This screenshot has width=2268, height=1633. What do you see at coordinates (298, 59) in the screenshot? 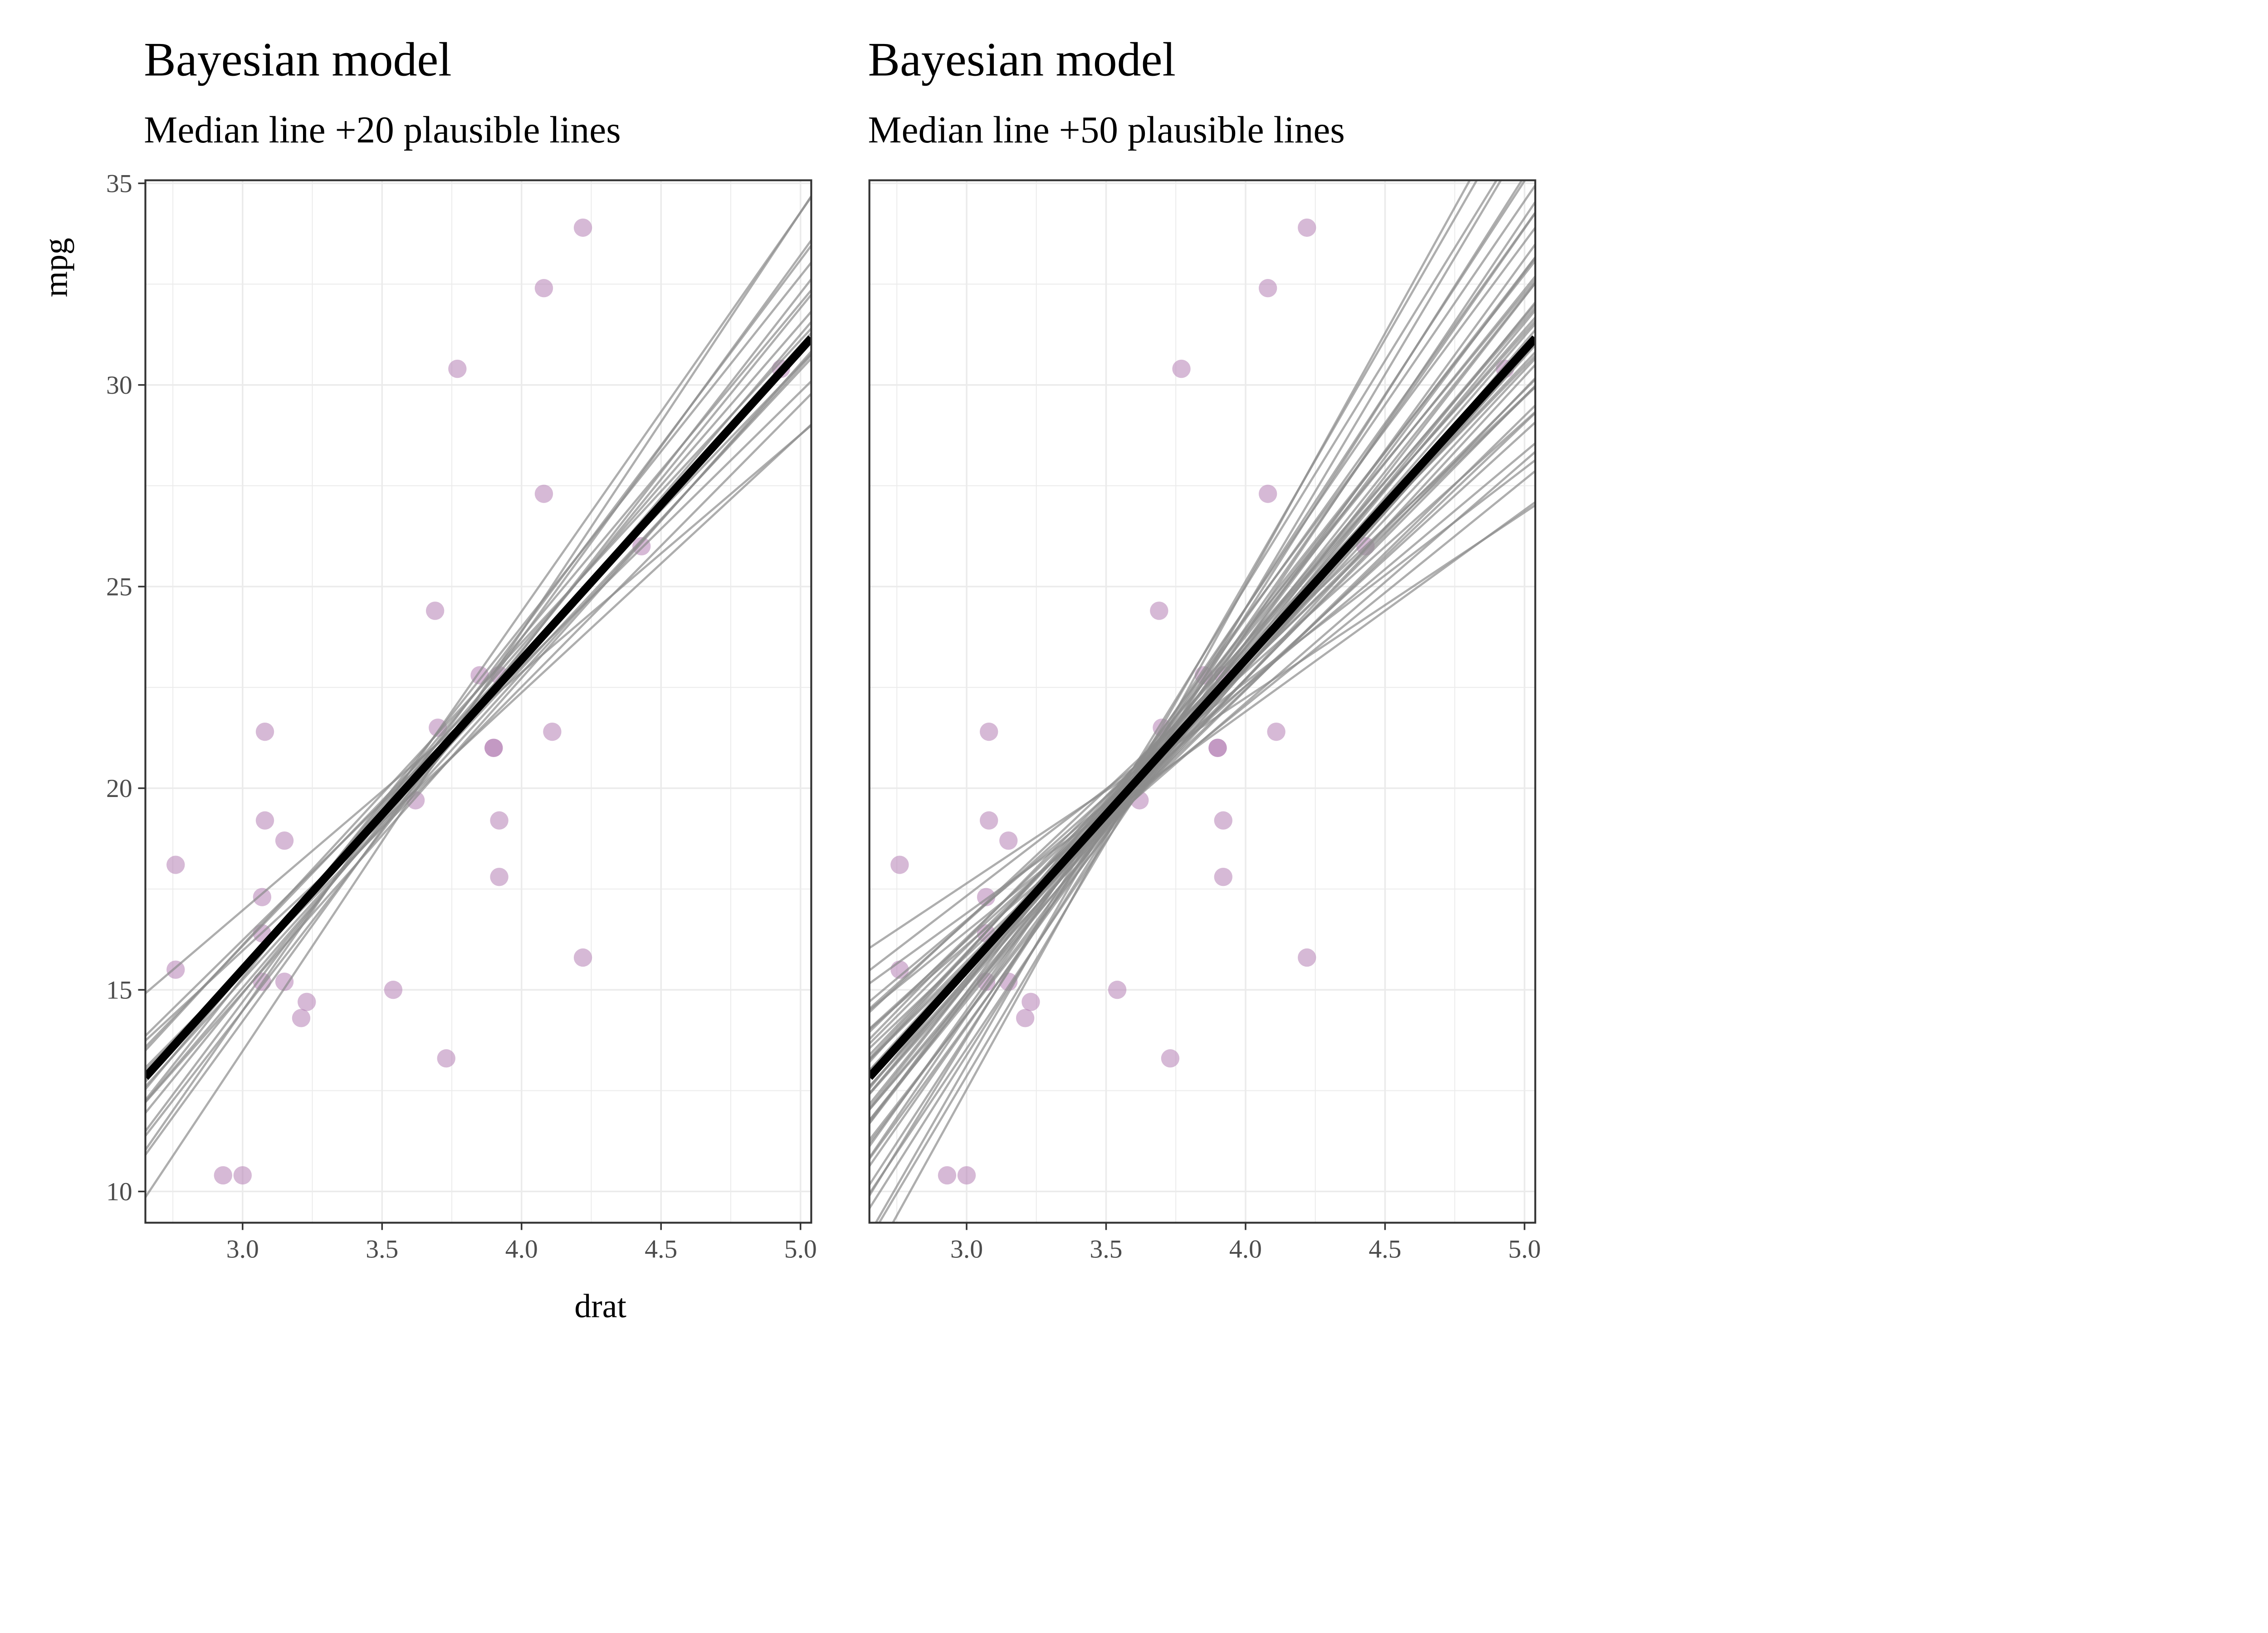
I see `left-panel-title: Bayesian model` at bounding box center [298, 59].